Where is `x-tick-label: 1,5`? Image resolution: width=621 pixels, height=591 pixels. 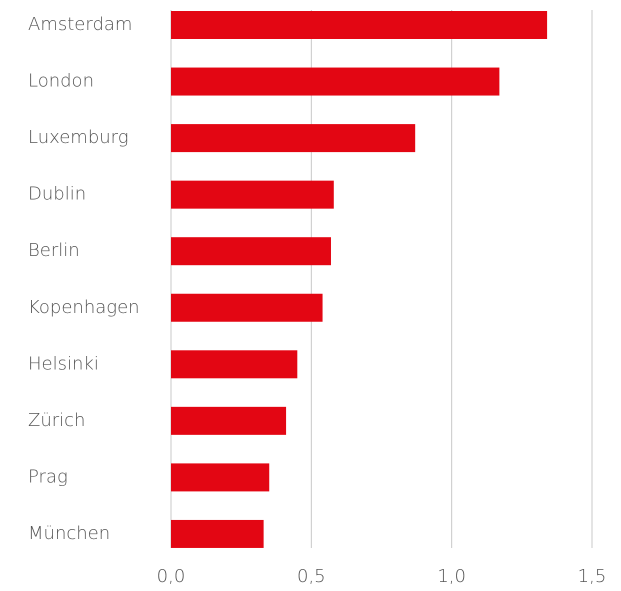 x-tick-label: 1,5 is located at coordinates (592, 576).